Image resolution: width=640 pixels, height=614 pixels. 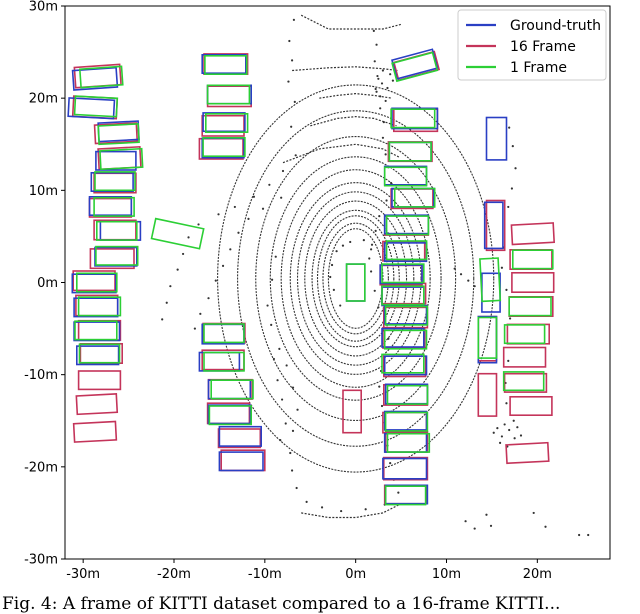 I want to click on legend-box, so click(x=532, y=45).